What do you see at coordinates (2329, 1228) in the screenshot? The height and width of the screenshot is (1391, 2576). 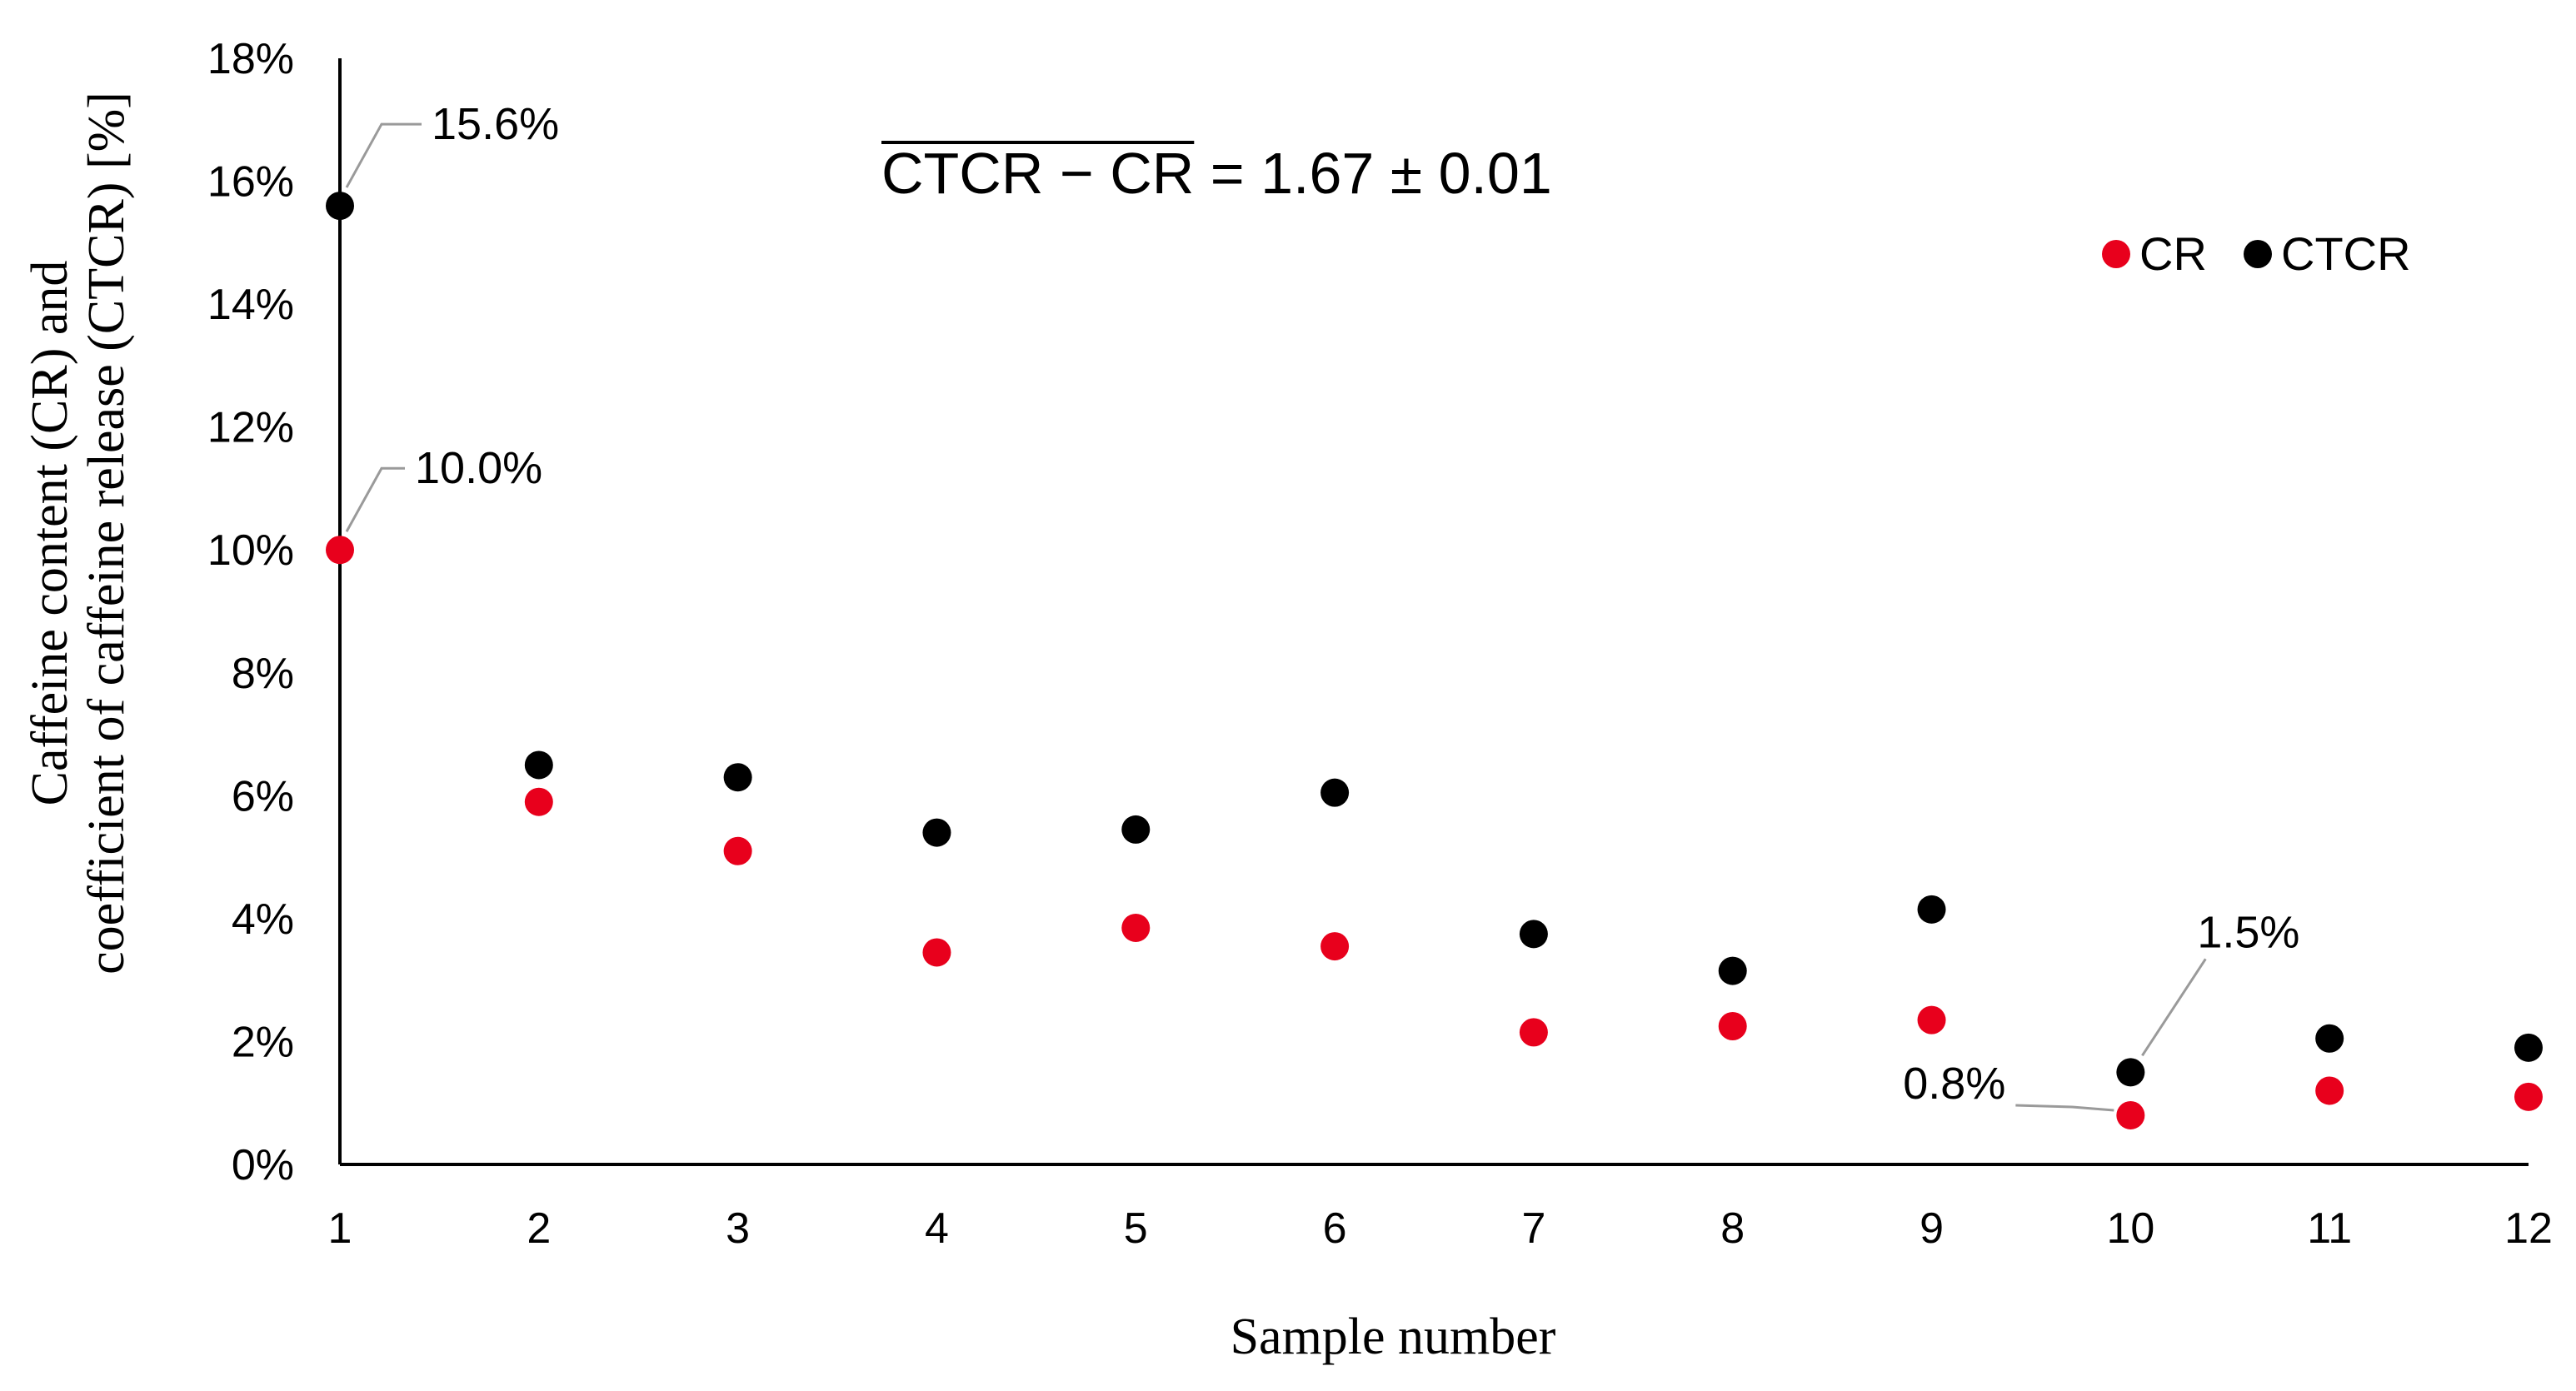 I see `x-tick-label: 11` at bounding box center [2329, 1228].